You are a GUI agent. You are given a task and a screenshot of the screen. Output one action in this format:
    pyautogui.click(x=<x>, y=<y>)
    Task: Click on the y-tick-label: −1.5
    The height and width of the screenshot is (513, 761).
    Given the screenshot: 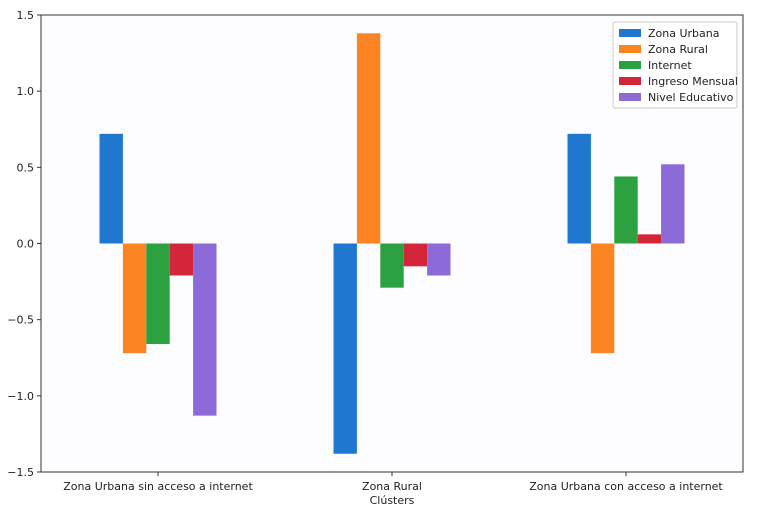 What is the action you would take?
    pyautogui.click(x=20, y=472)
    